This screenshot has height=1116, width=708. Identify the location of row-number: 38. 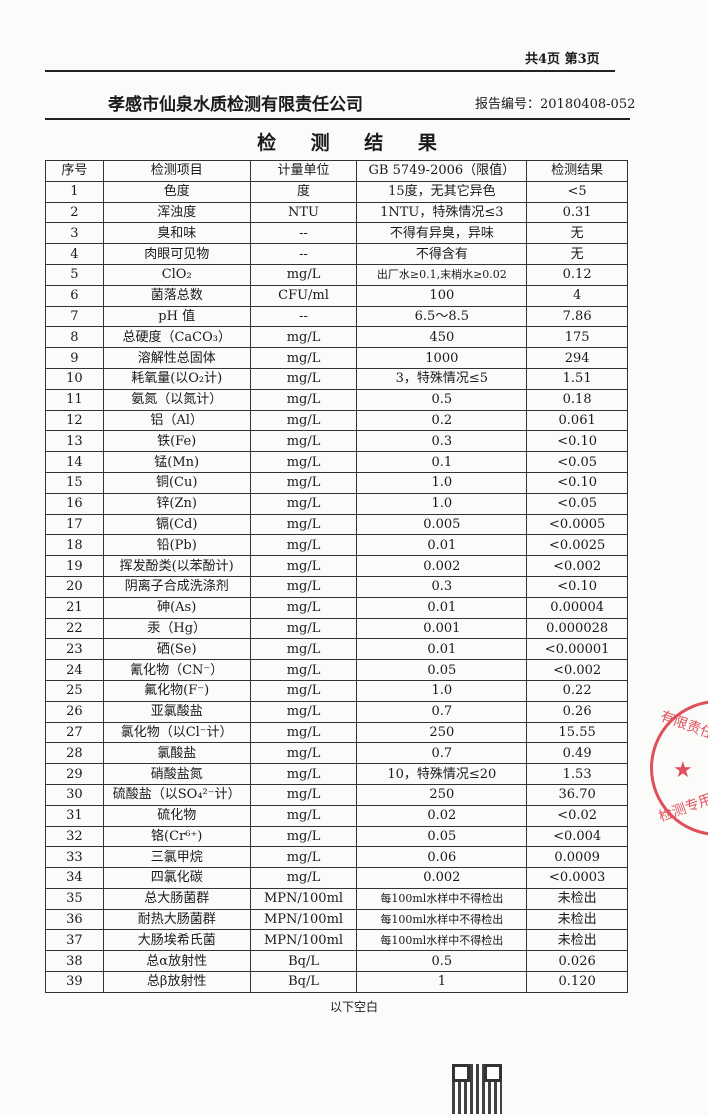
(74, 961).